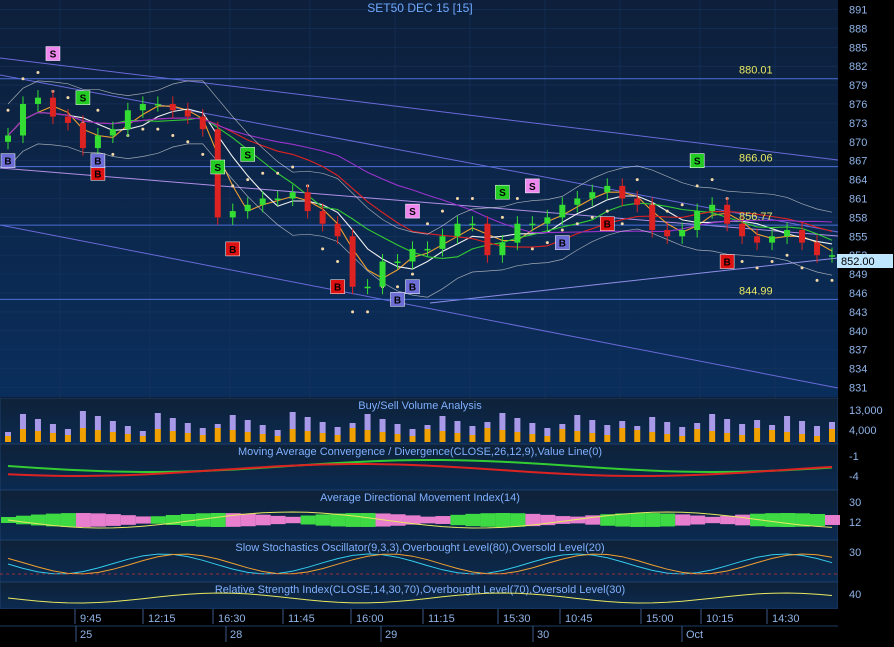 The height and width of the screenshot is (647, 894). I want to click on price-tick-label: 864, so click(858, 181).